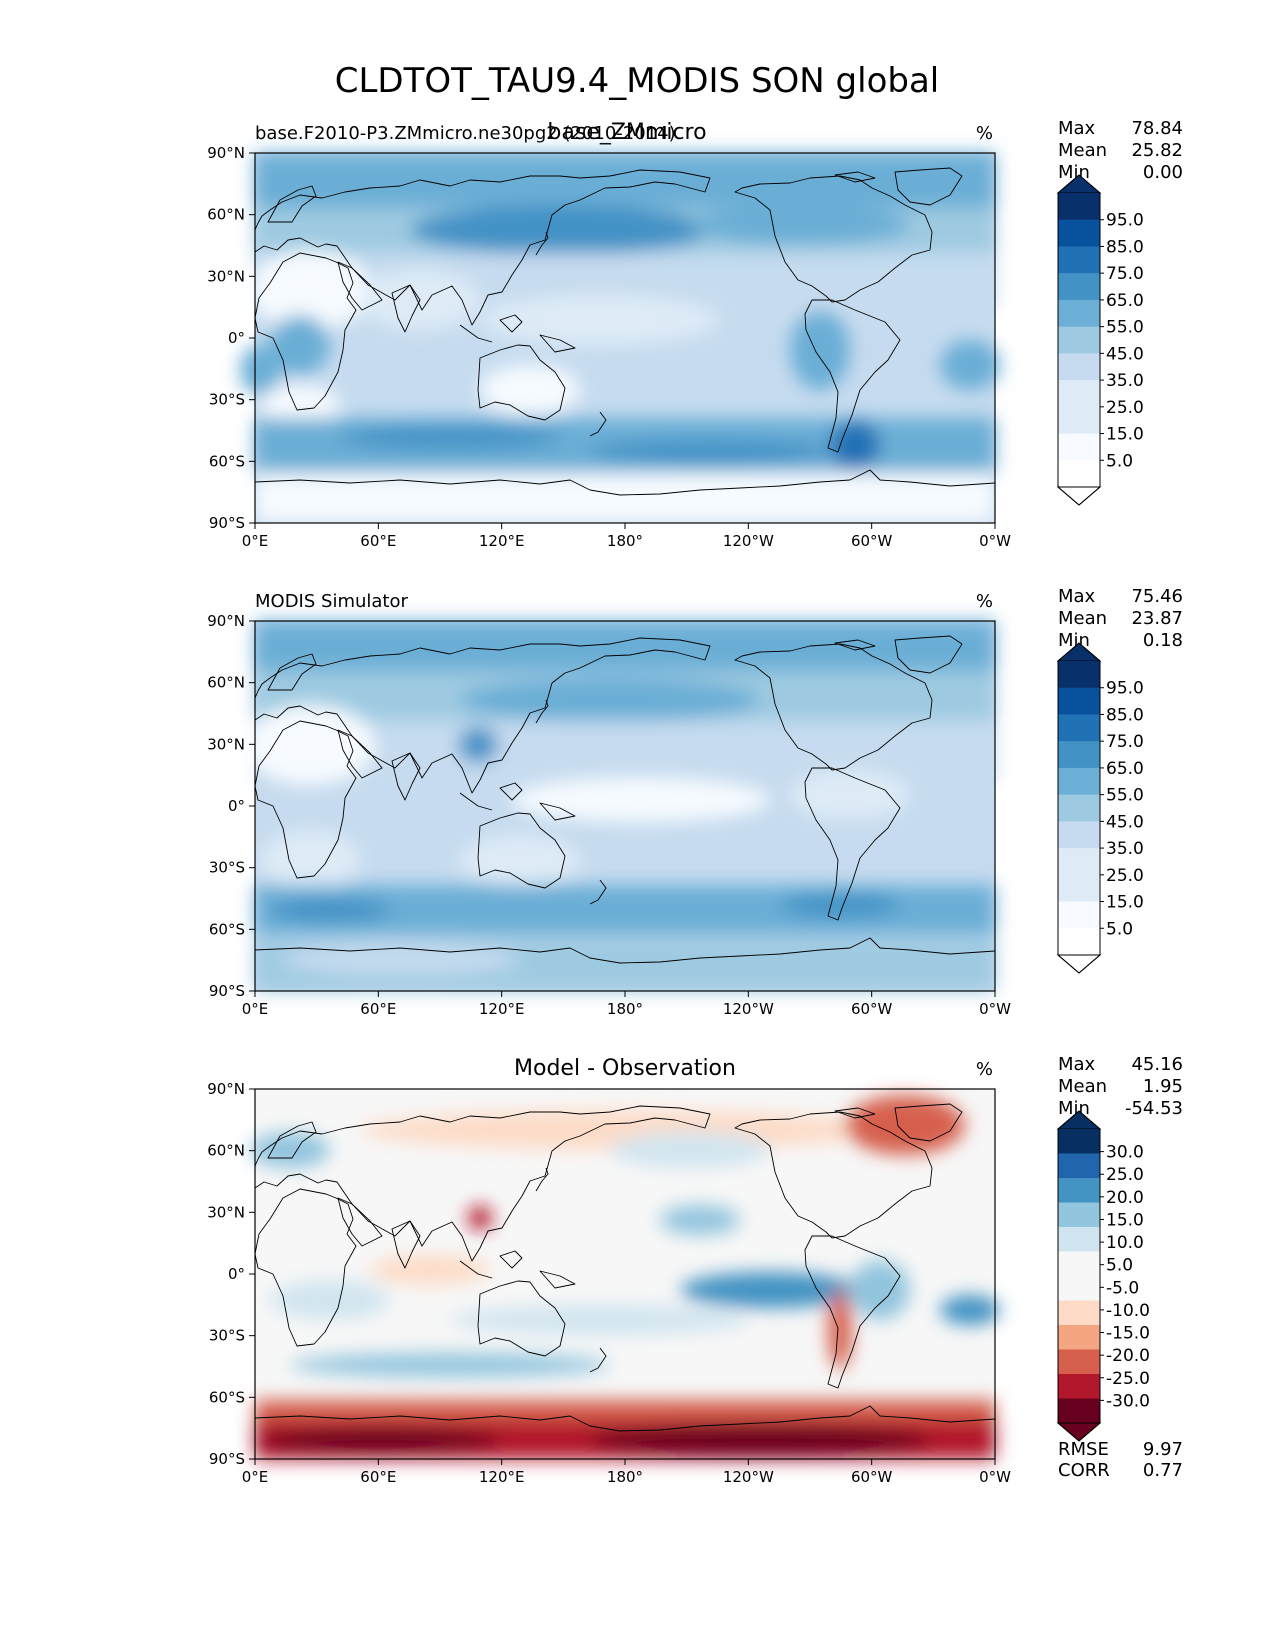  I want to click on stat-value-max: 45.16, so click(1157, 1064).